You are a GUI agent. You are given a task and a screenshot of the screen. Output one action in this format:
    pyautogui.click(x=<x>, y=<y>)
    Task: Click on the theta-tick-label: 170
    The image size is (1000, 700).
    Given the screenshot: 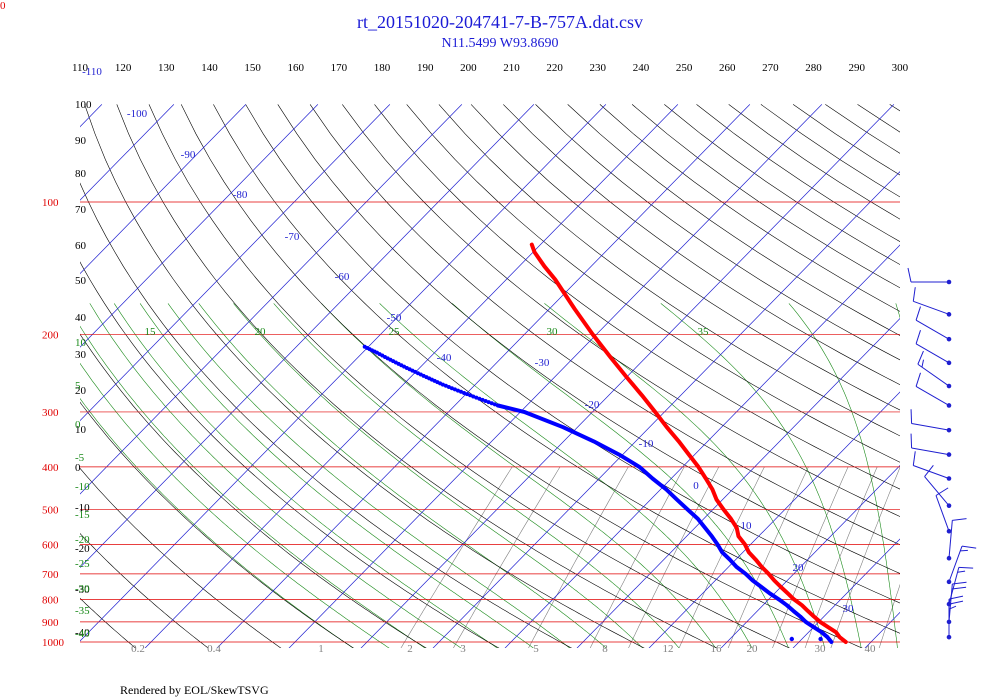 What is the action you would take?
    pyautogui.click(x=339, y=68)
    